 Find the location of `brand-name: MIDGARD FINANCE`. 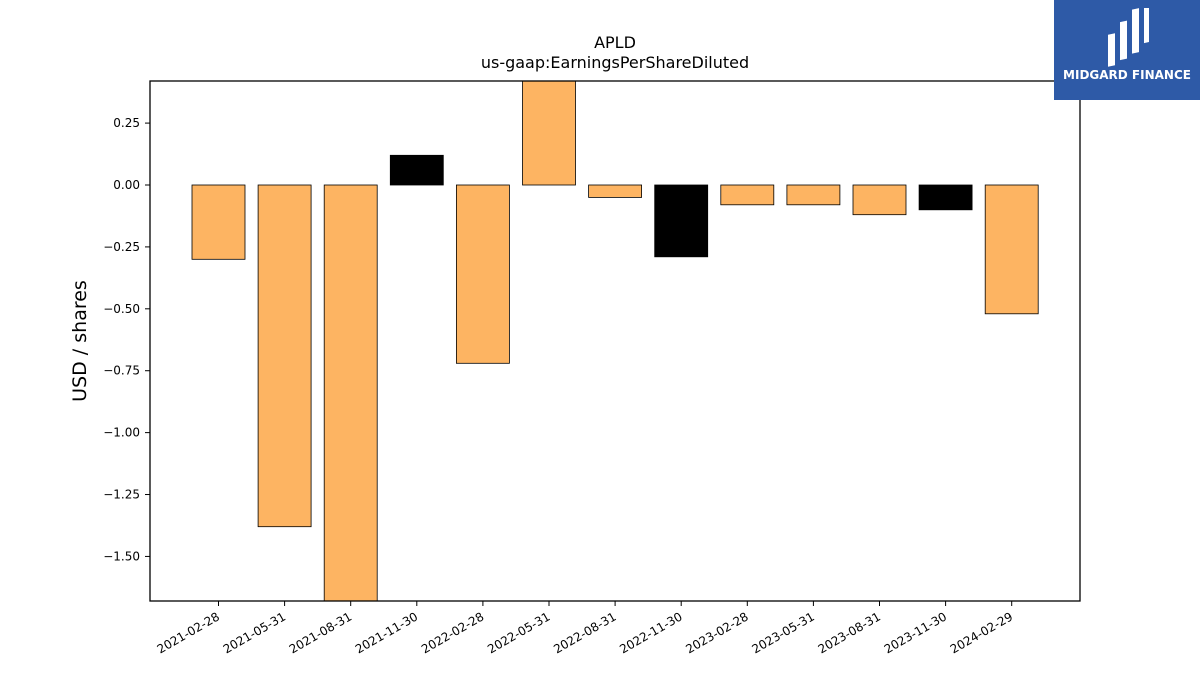

brand-name: MIDGARD FINANCE is located at coordinates (1127, 75).